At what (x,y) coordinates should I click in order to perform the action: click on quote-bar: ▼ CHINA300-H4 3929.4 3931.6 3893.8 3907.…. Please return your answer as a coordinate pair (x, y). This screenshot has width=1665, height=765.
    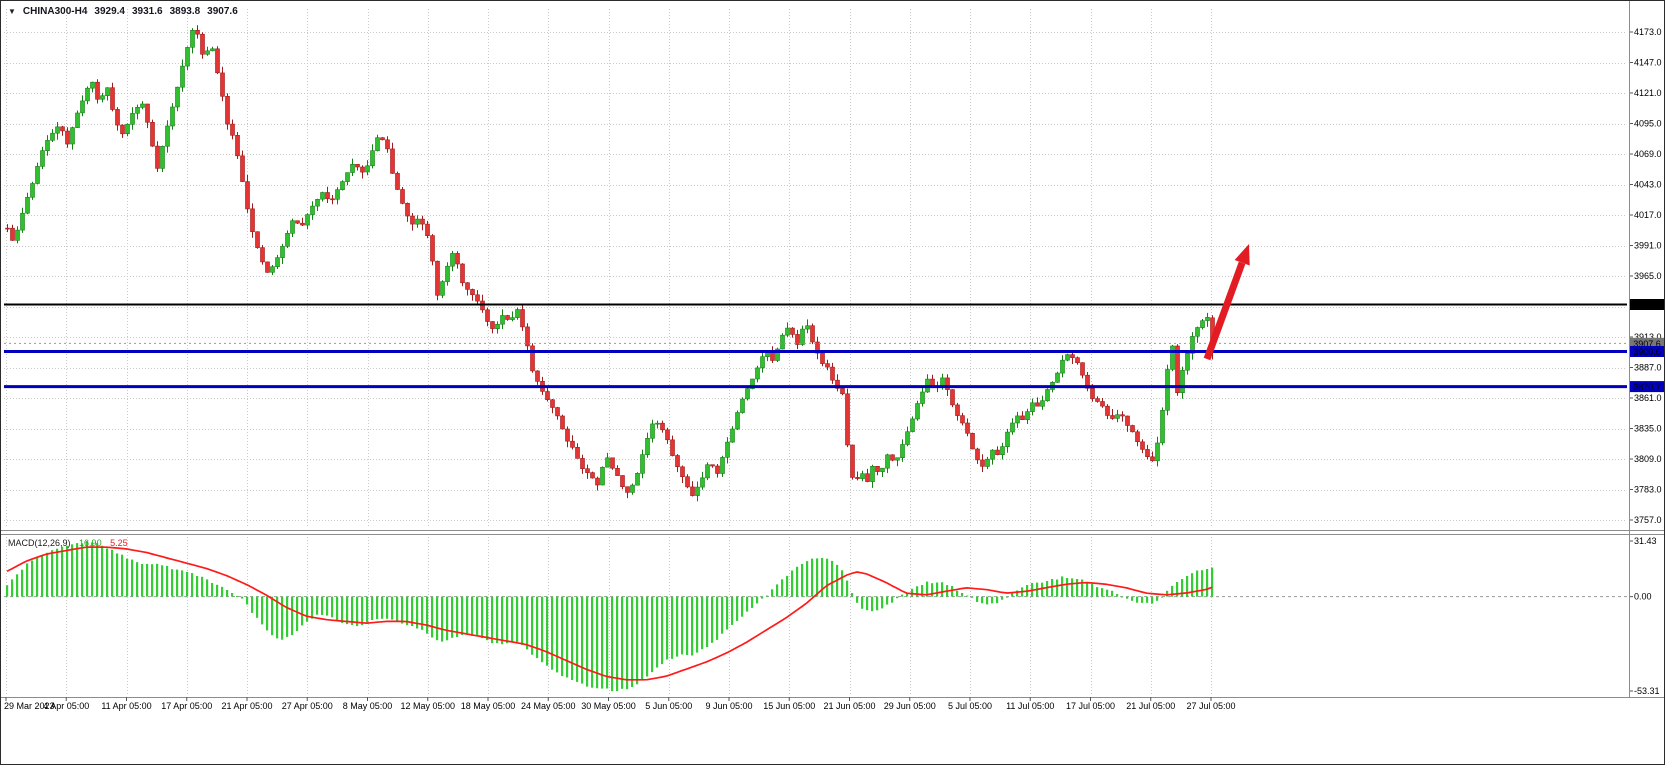
    Looking at the image, I should click on (123, 11).